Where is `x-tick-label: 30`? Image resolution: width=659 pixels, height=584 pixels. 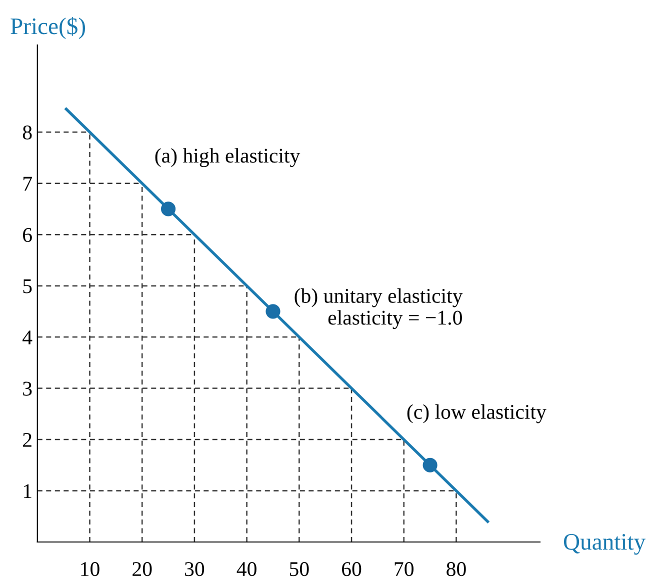 x-tick-label: 30 is located at coordinates (194, 569).